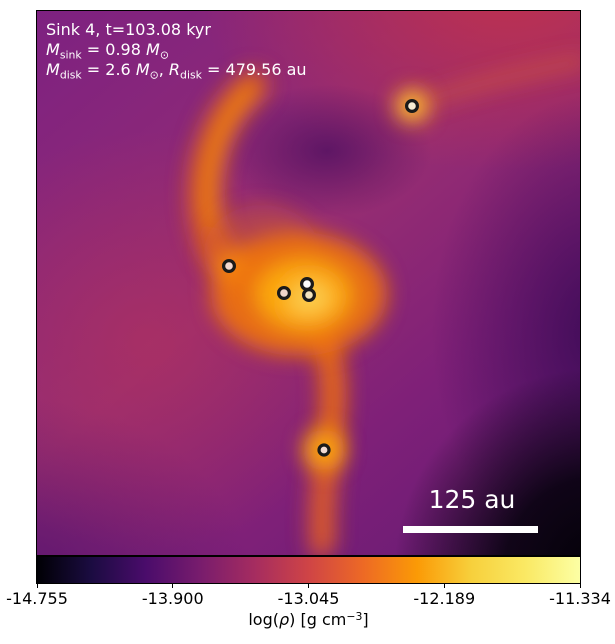  Describe the element at coordinates (470, 529) in the screenshot. I see `scale-bar` at that location.